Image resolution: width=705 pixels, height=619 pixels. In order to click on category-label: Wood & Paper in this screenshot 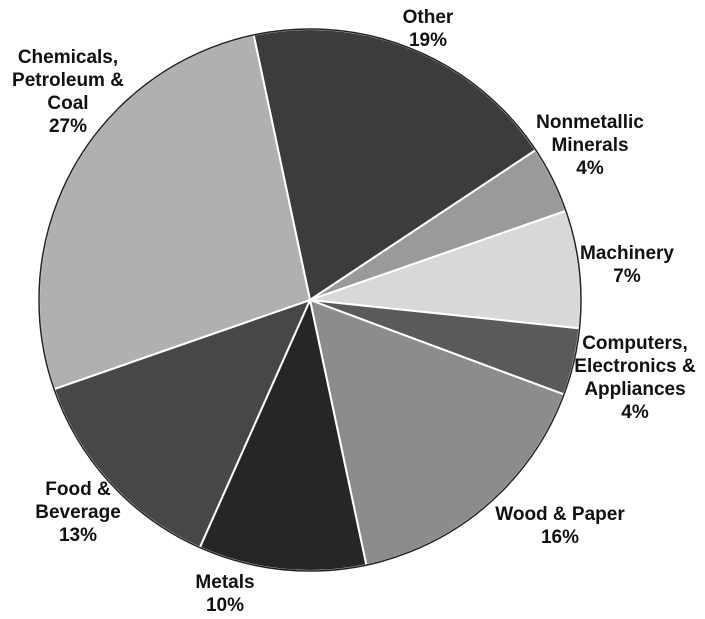, I will do `click(560, 514)`.